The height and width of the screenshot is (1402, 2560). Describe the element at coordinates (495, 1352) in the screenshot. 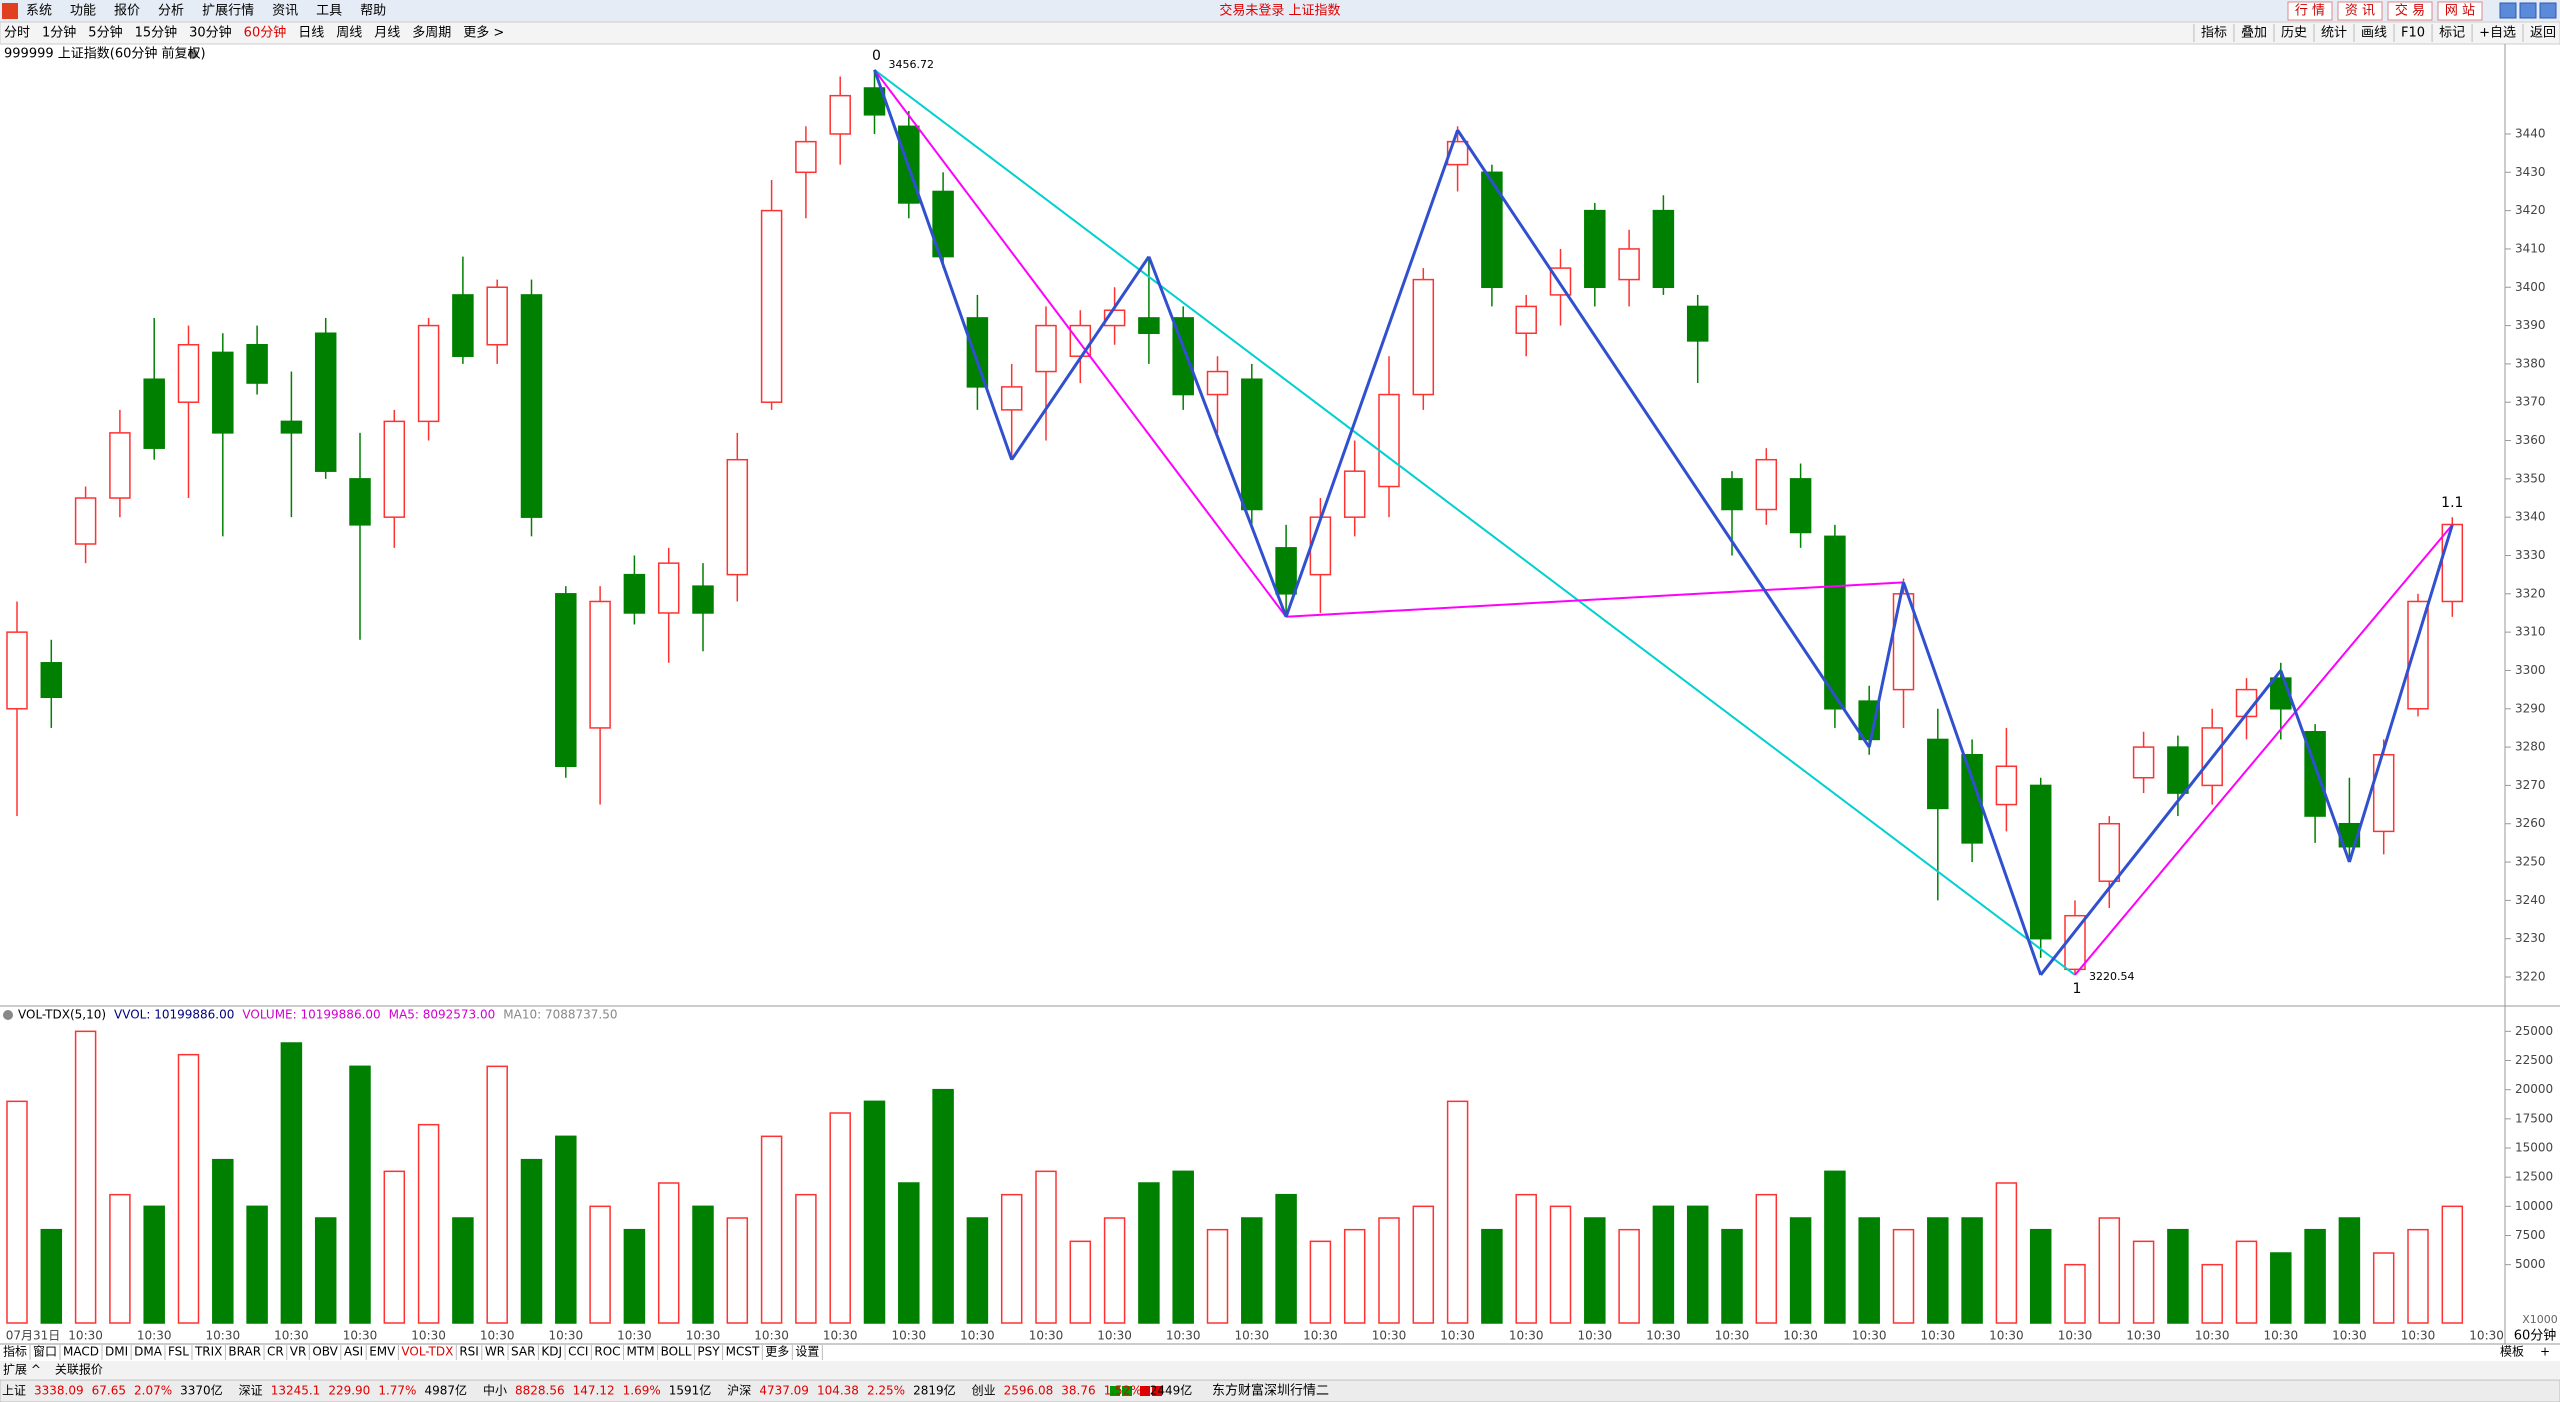

I see `indicator-tab: WR` at that location.